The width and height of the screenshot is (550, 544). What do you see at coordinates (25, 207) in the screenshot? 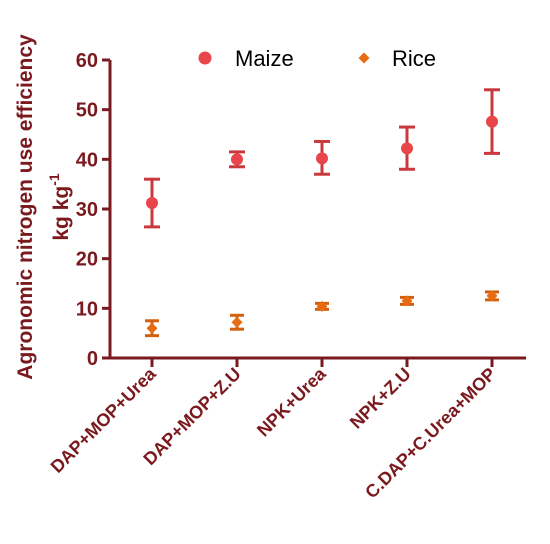
I see `y-axis-title-line1: Agronomic nitrogen use efficiency` at bounding box center [25, 207].